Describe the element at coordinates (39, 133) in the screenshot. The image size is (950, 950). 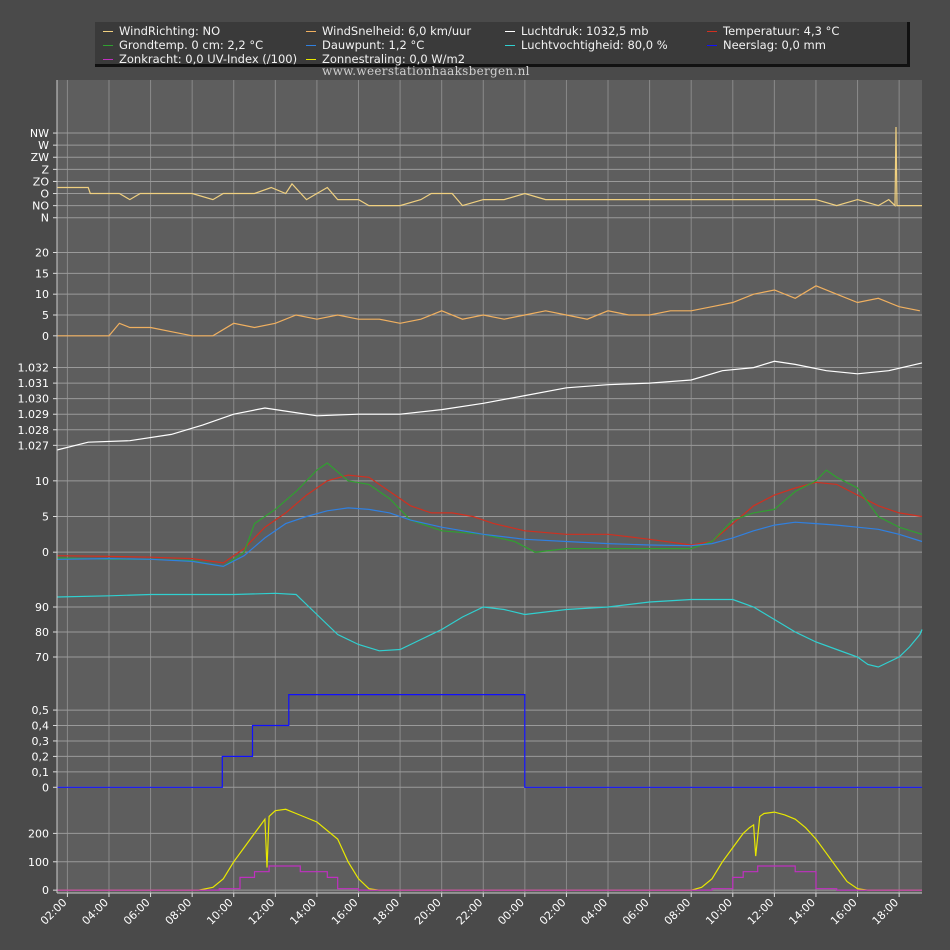
I see `y-tick-label: NW` at that location.